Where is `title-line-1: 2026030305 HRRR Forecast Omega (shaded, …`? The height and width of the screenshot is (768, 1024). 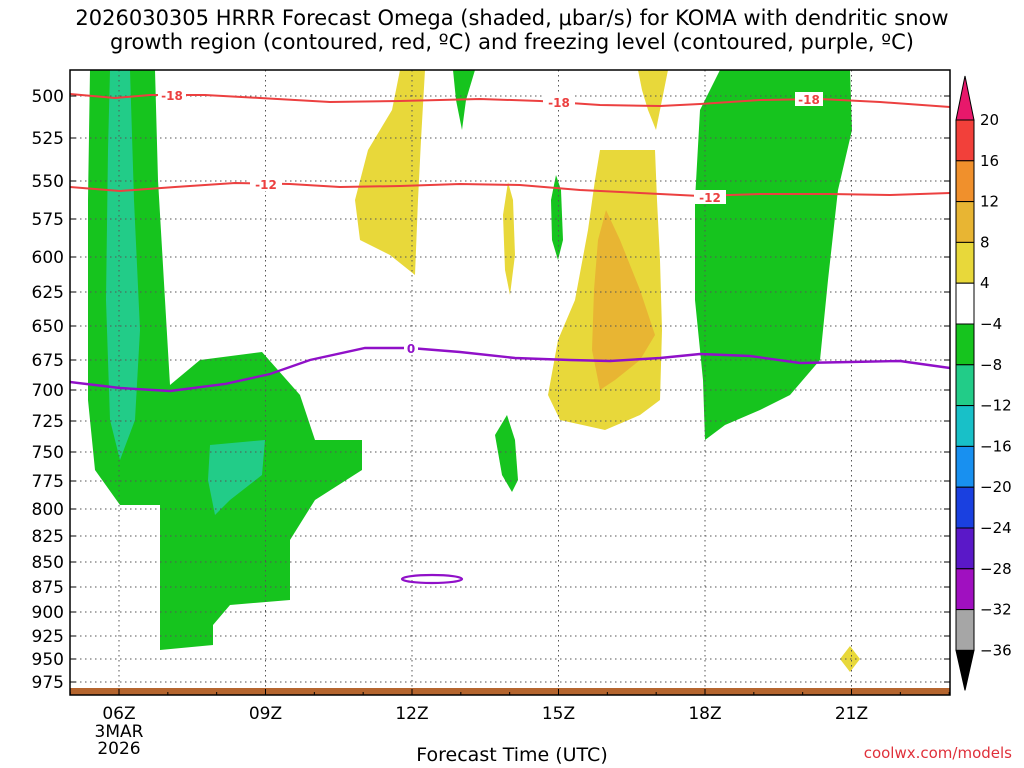 title-line-1: 2026030305 HRRR Forecast Omega (shaded, … is located at coordinates (512, 18).